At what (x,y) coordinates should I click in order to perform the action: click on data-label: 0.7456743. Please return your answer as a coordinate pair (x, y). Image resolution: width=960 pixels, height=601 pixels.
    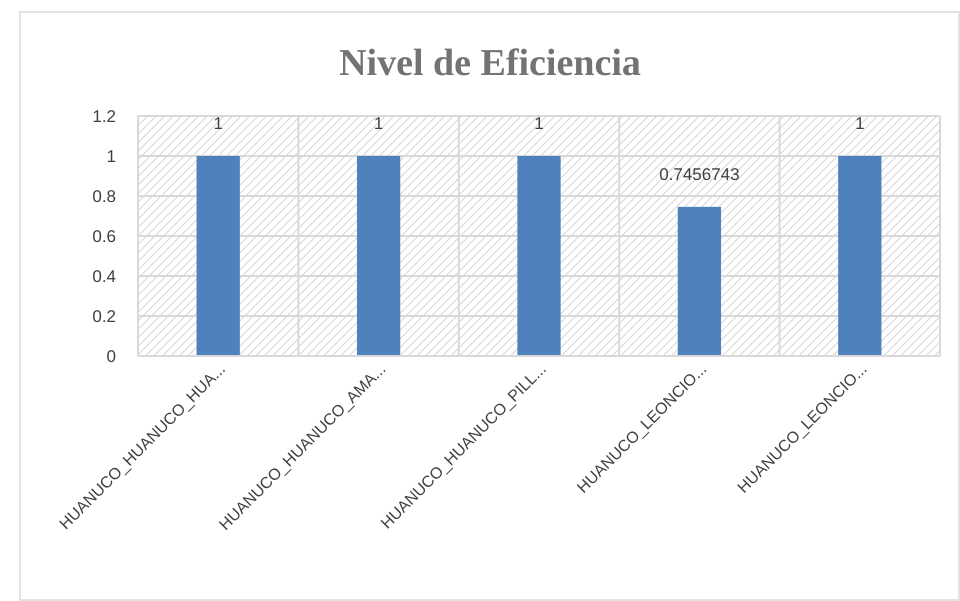
    Looking at the image, I should click on (699, 174).